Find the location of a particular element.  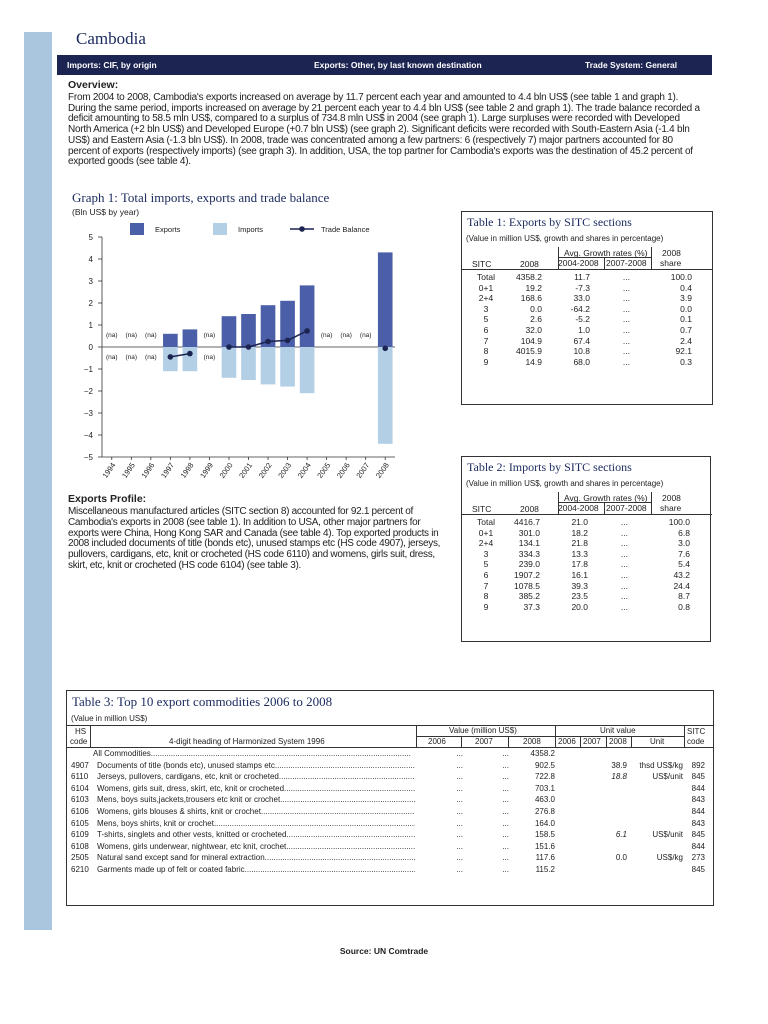

t3-desc-text: All Commodities is located at coordinates (122, 753).